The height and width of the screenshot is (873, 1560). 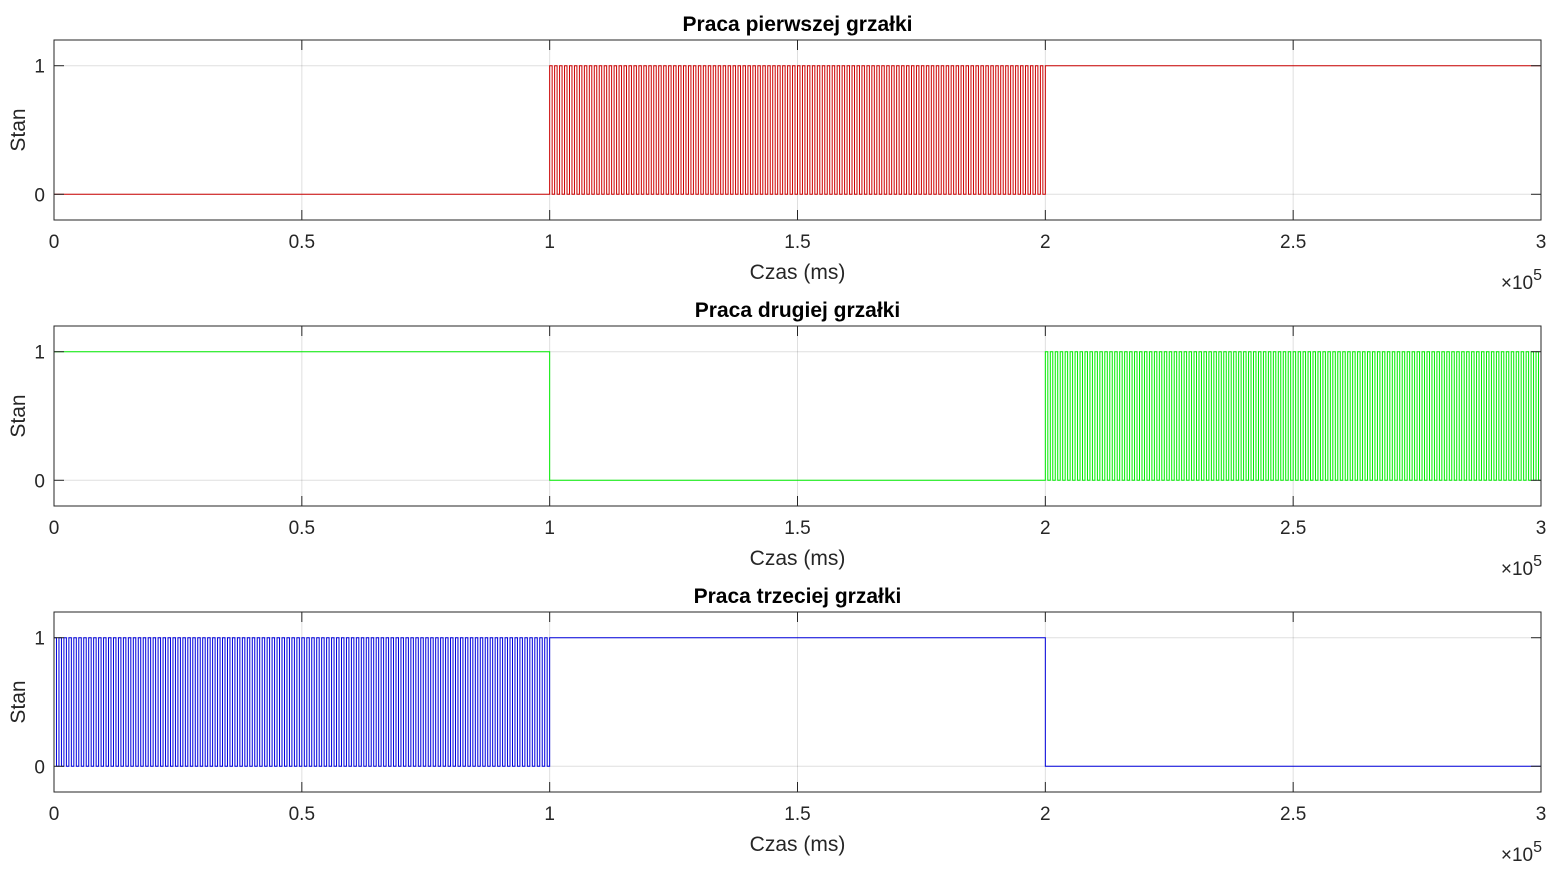 I want to click on chart-title: Praca pierwszej grzałki, so click(x=798, y=24).